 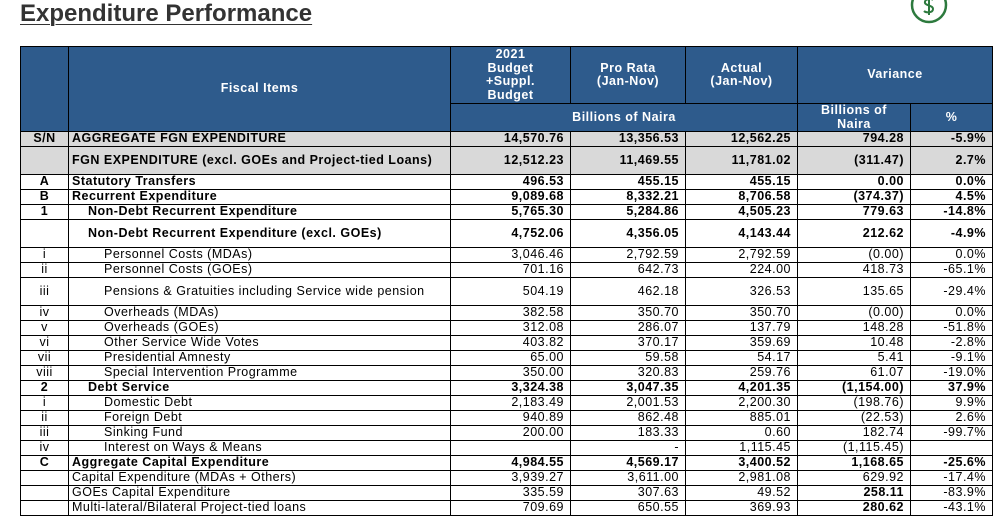 I want to click on value-cell: 462.18, so click(x=628, y=291).